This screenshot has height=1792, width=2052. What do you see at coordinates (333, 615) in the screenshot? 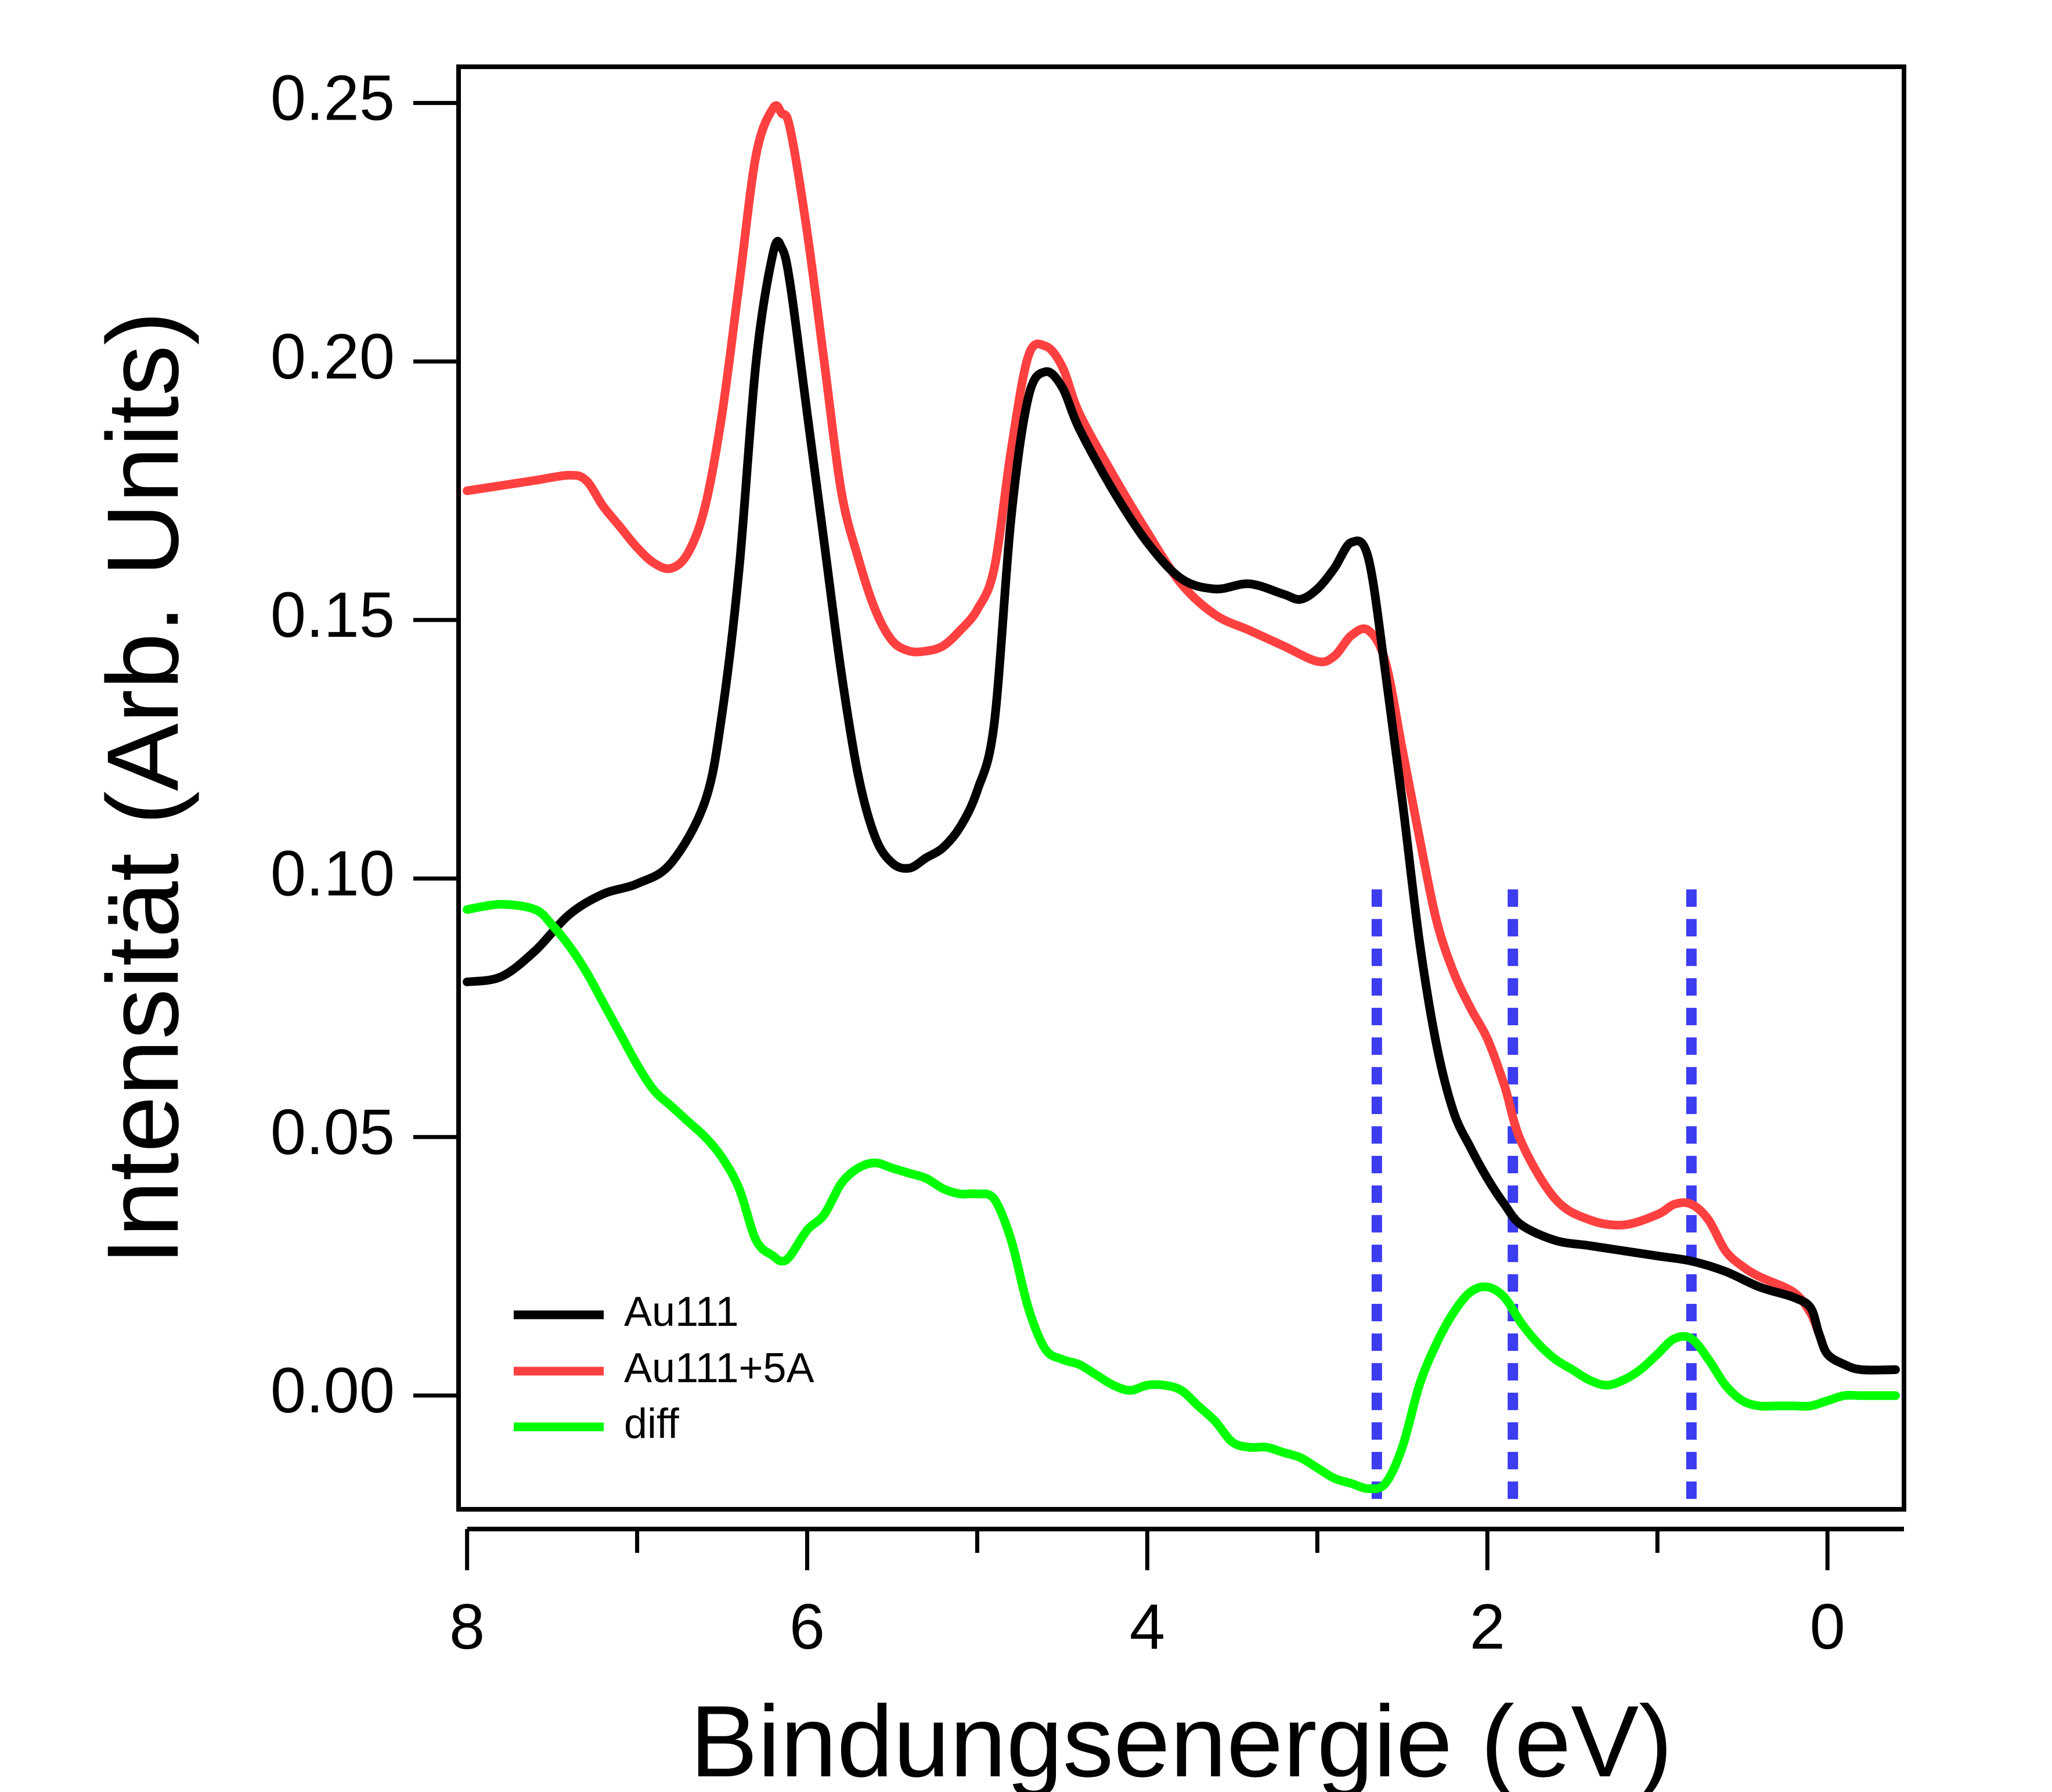
I see `y-tick-label: 0.15` at bounding box center [333, 615].